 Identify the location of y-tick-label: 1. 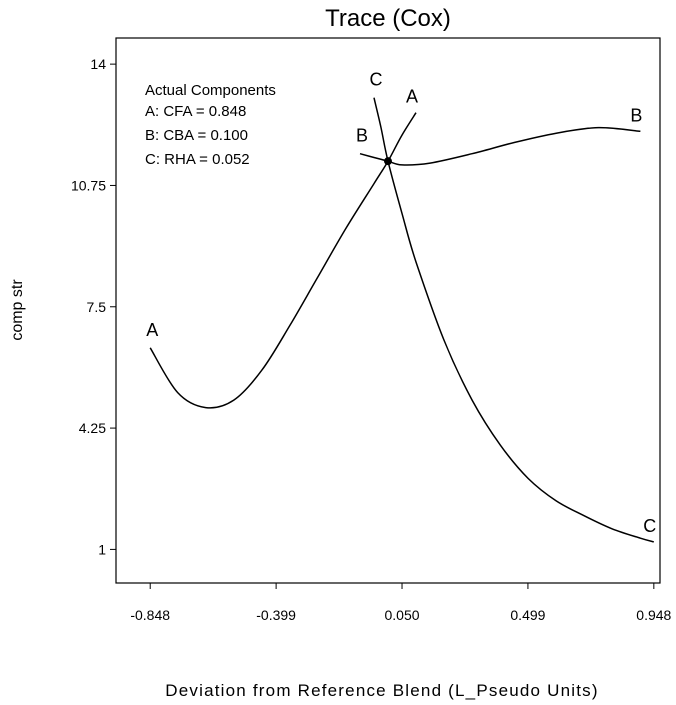
(102, 549).